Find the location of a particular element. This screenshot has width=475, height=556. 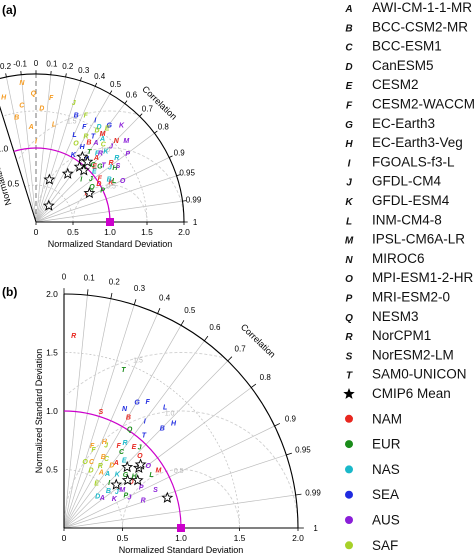

x-tick-label: 2.0 is located at coordinates (298, 538).